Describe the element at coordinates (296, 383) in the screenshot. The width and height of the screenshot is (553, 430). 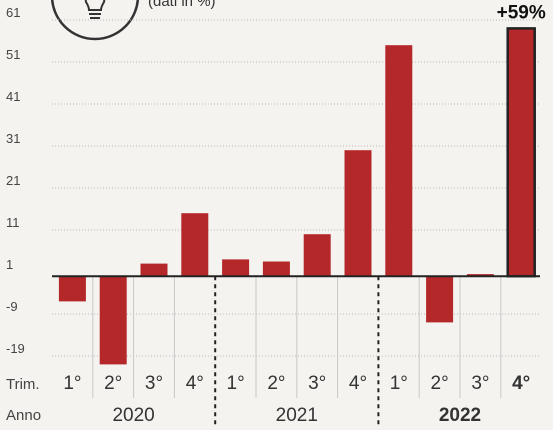
I see `quarter-labels: 1° 2° 3° 4° 1° 2° 3° 4° 1° 2° 3° 4°` at that location.